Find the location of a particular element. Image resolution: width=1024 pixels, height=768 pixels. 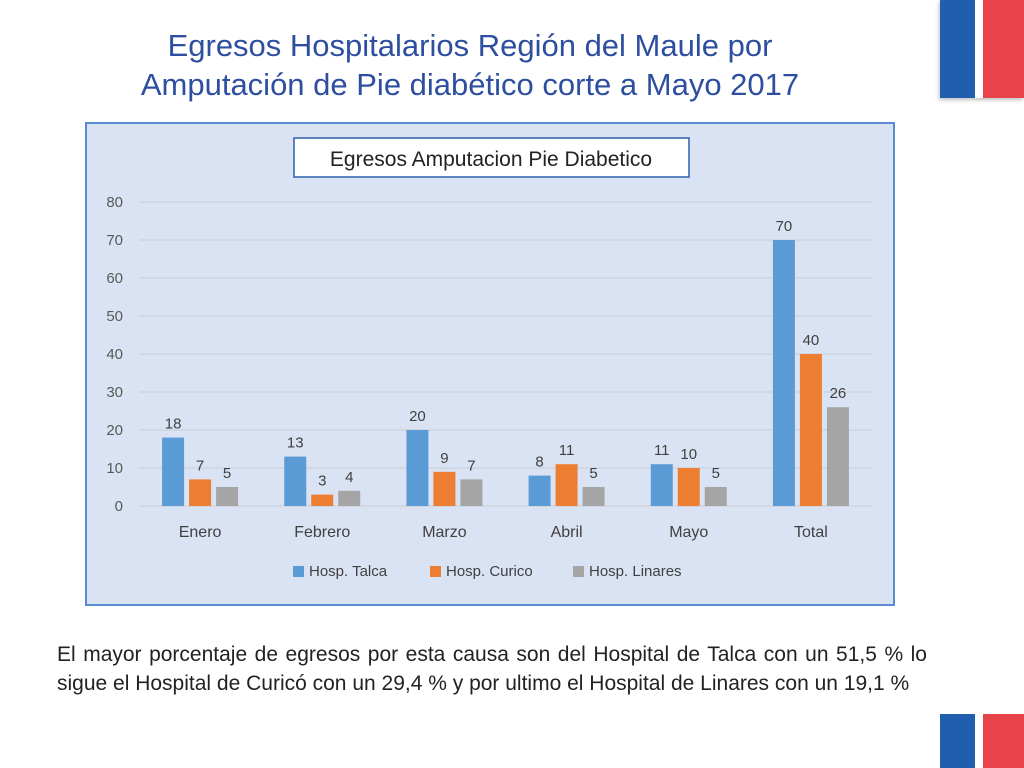

bar-hosp-linares-enero is located at coordinates (227, 496).